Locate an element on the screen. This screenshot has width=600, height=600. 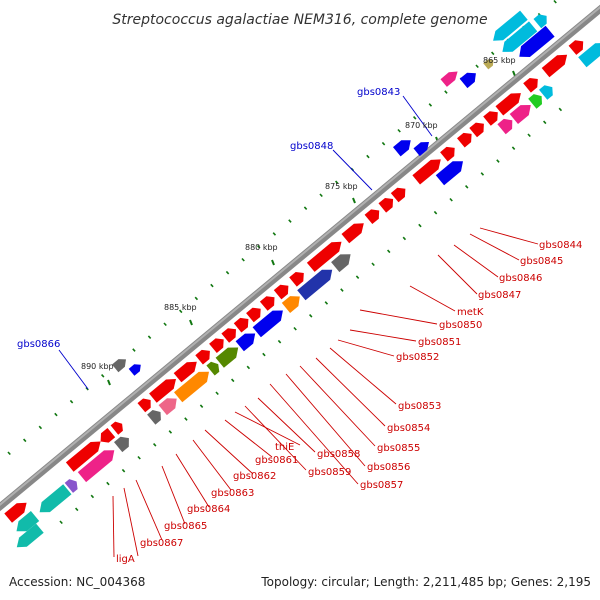
gene-label-gbs0861: gbs0861 is located at coordinates (276, 460).